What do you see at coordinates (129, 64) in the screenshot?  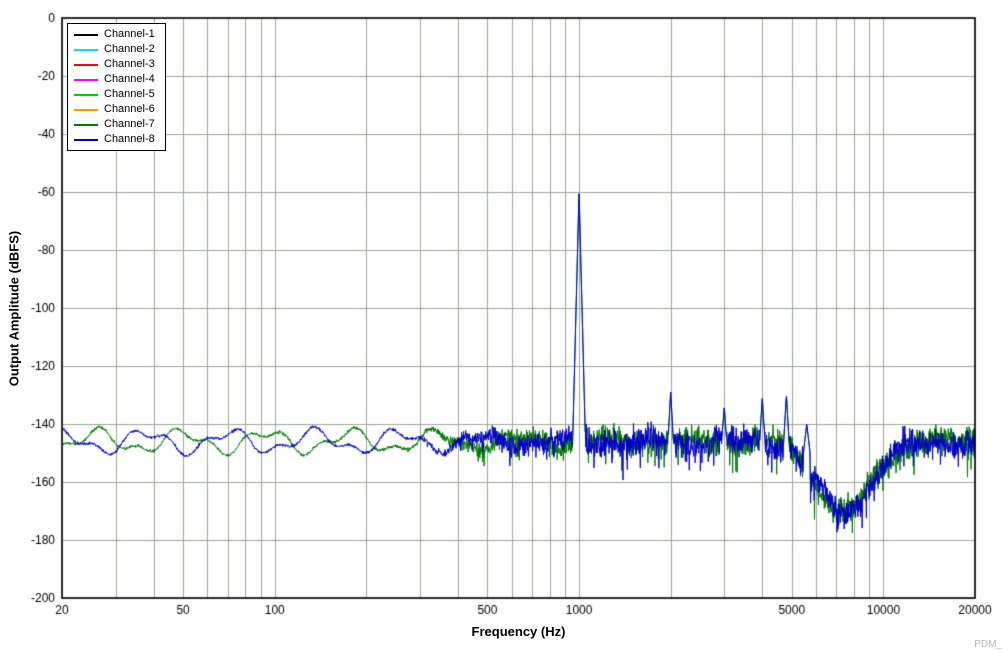 I see `legend-label: Channel-3` at bounding box center [129, 64].